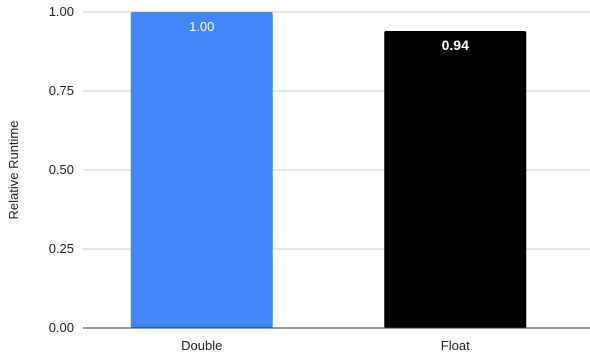 The image size is (590, 358). What do you see at coordinates (455, 345) in the screenshot?
I see `category-label-float: Float` at bounding box center [455, 345].